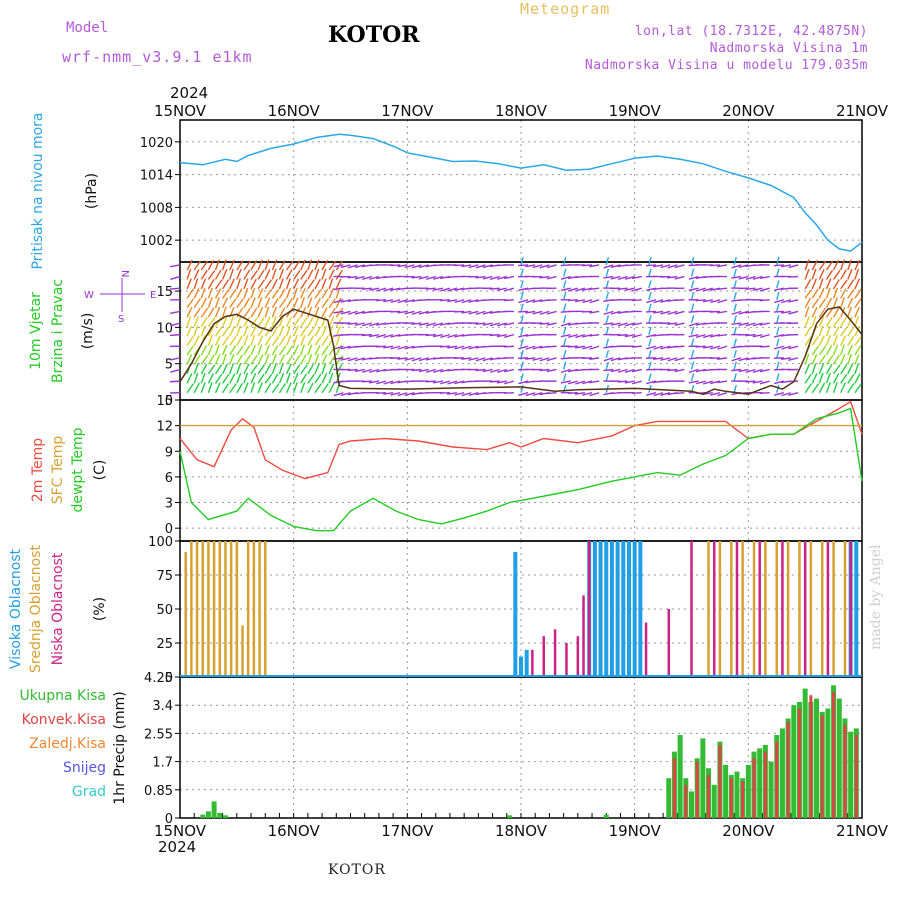 This screenshot has width=900, height=900. I want to click on model-value: wrf-nmm_v3.9.1 e1km, so click(157, 57).